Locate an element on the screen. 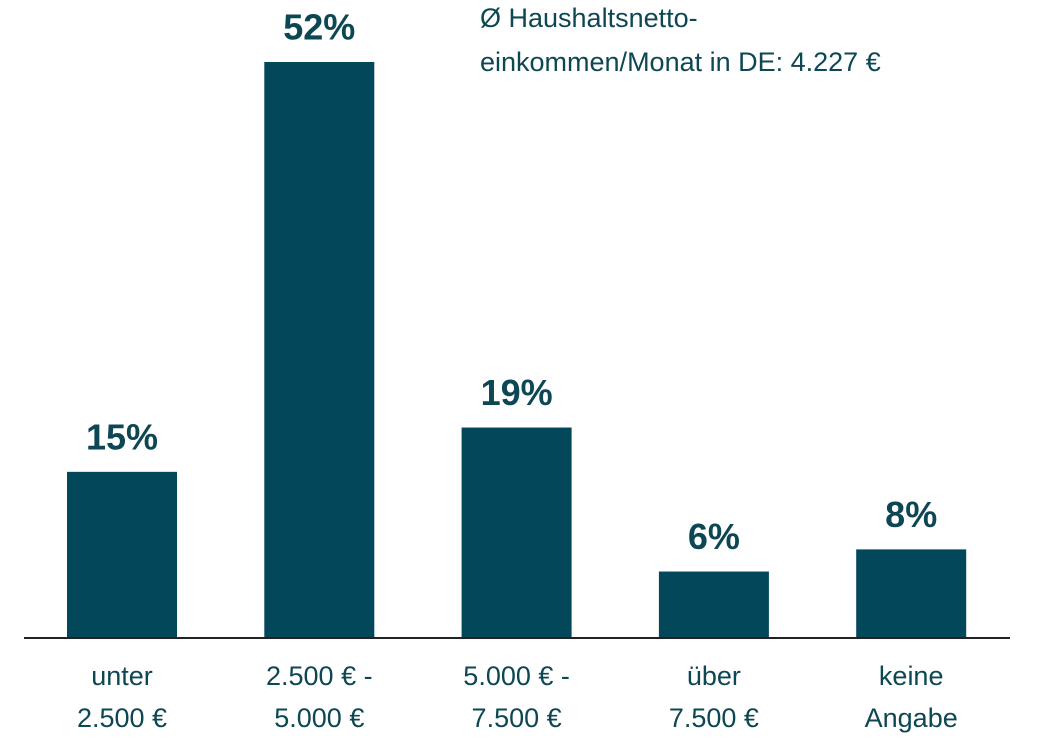  x-tick-label: über is located at coordinates (714, 676).